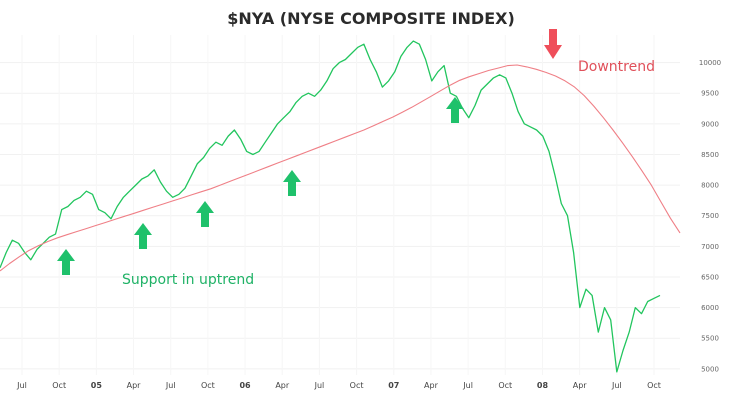 The image size is (743, 401). What do you see at coordinates (245, 385) in the screenshot?
I see `x-tick-label: 06` at bounding box center [245, 385].